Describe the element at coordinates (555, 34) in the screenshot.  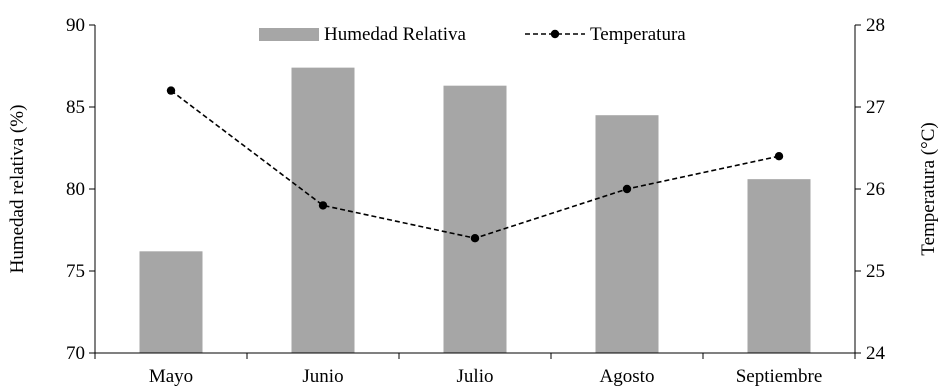
I see `legend-line-marker` at that location.